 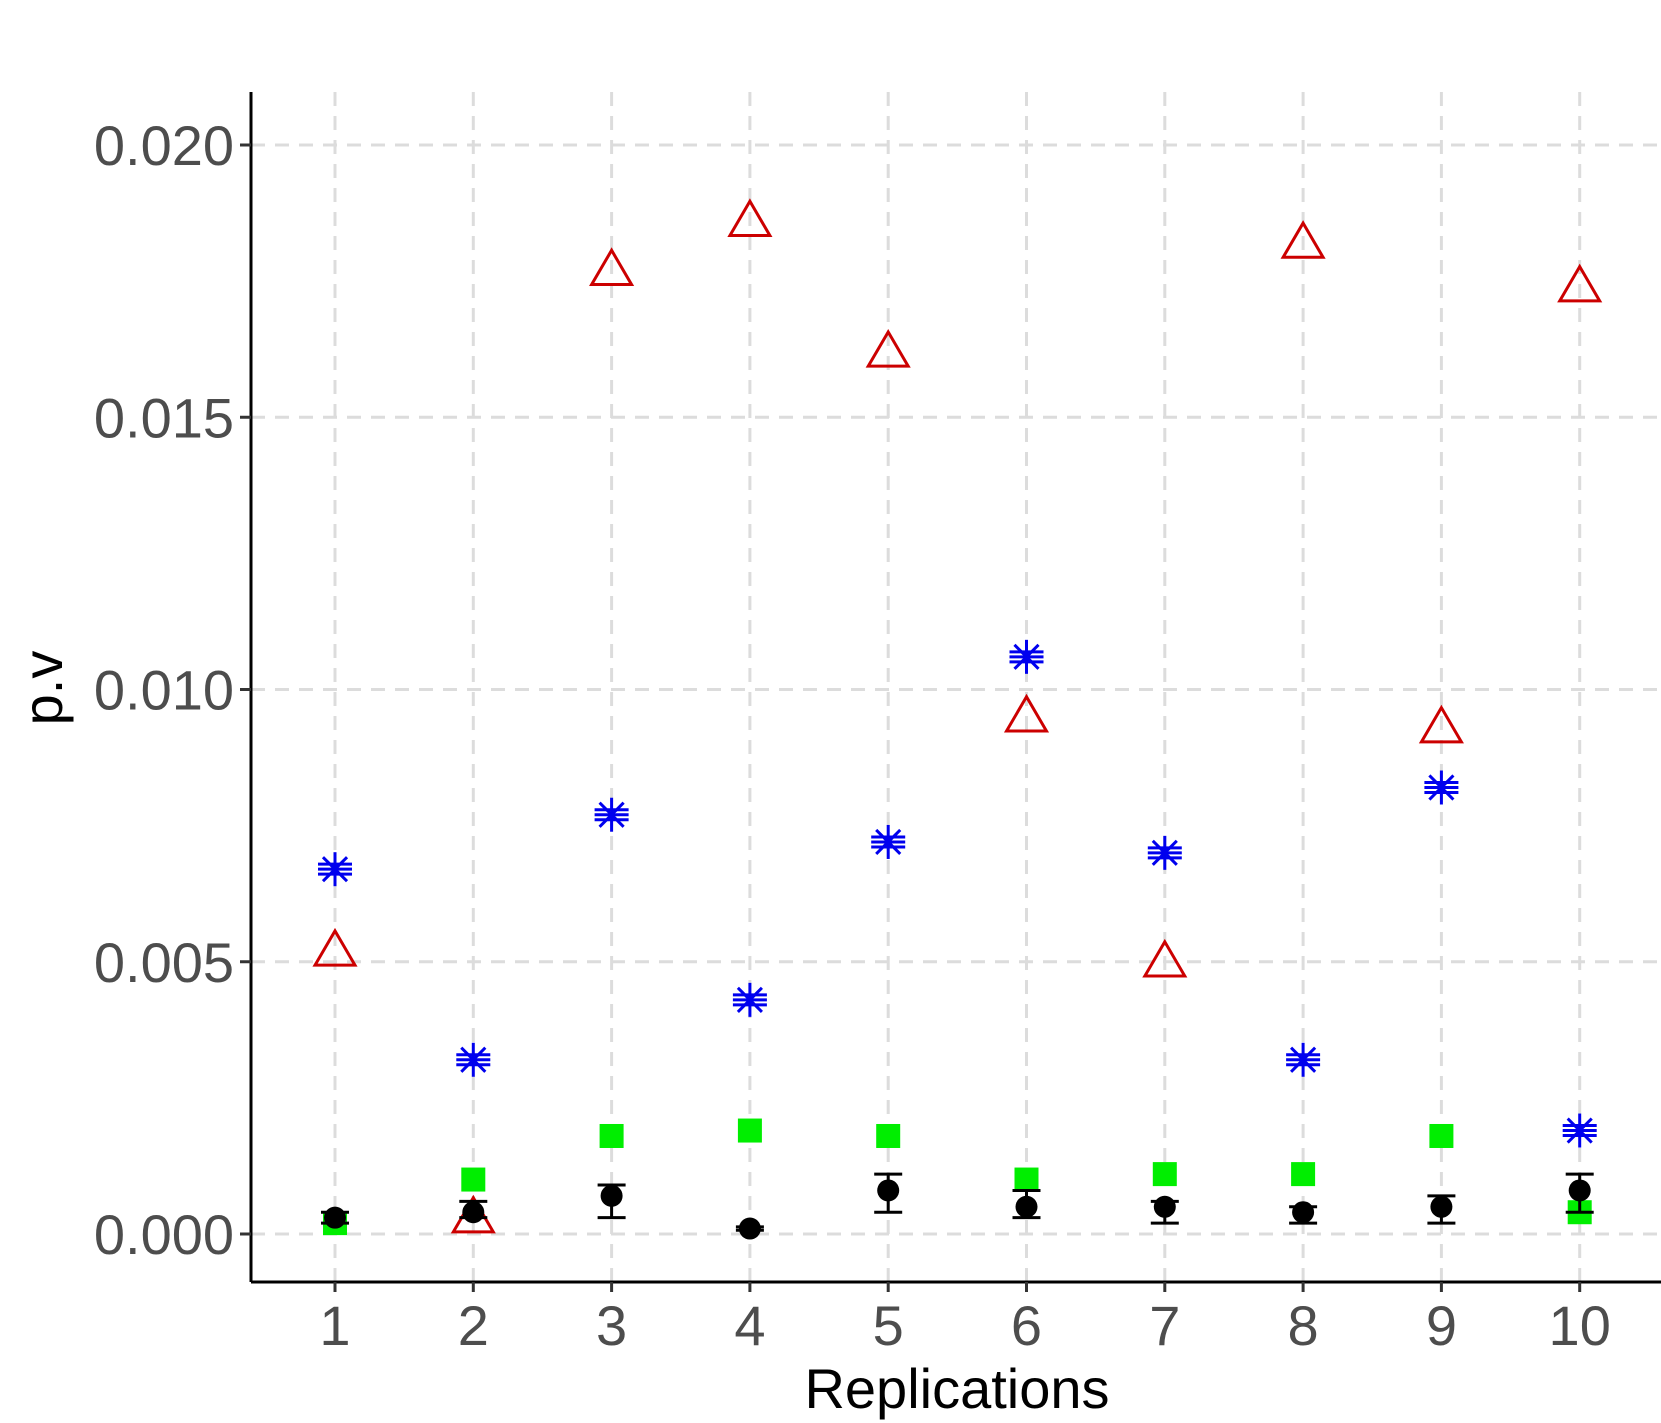 I want to click on y-tick-label: 0.020, so click(x=164, y=145).